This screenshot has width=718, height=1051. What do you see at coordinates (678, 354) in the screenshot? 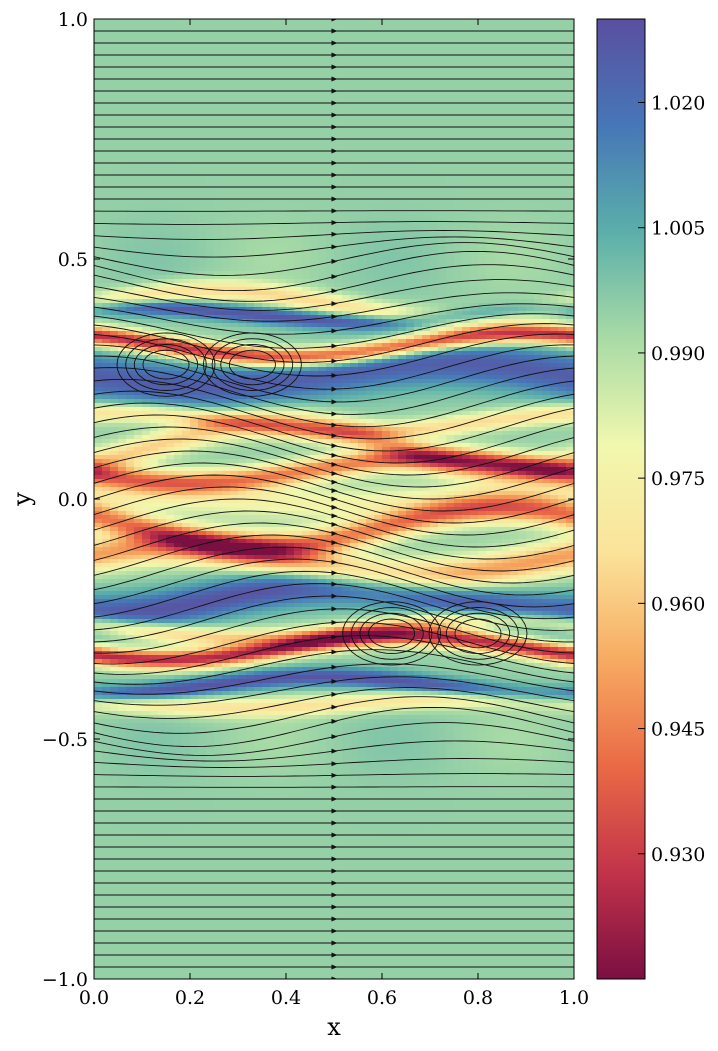
I see `colorbar-tick-label: 0.990` at bounding box center [678, 354].